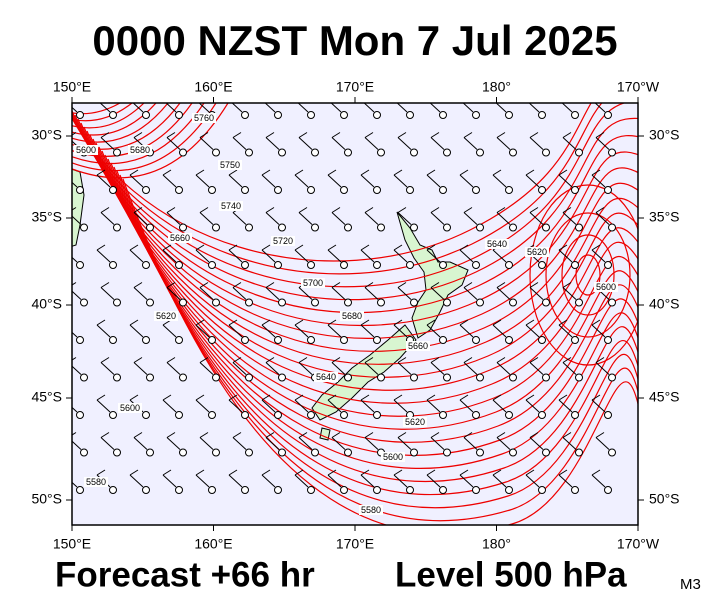 This screenshot has width=711, height=600. Describe the element at coordinates (690, 584) in the screenshot. I see `model-label: M3` at that location.